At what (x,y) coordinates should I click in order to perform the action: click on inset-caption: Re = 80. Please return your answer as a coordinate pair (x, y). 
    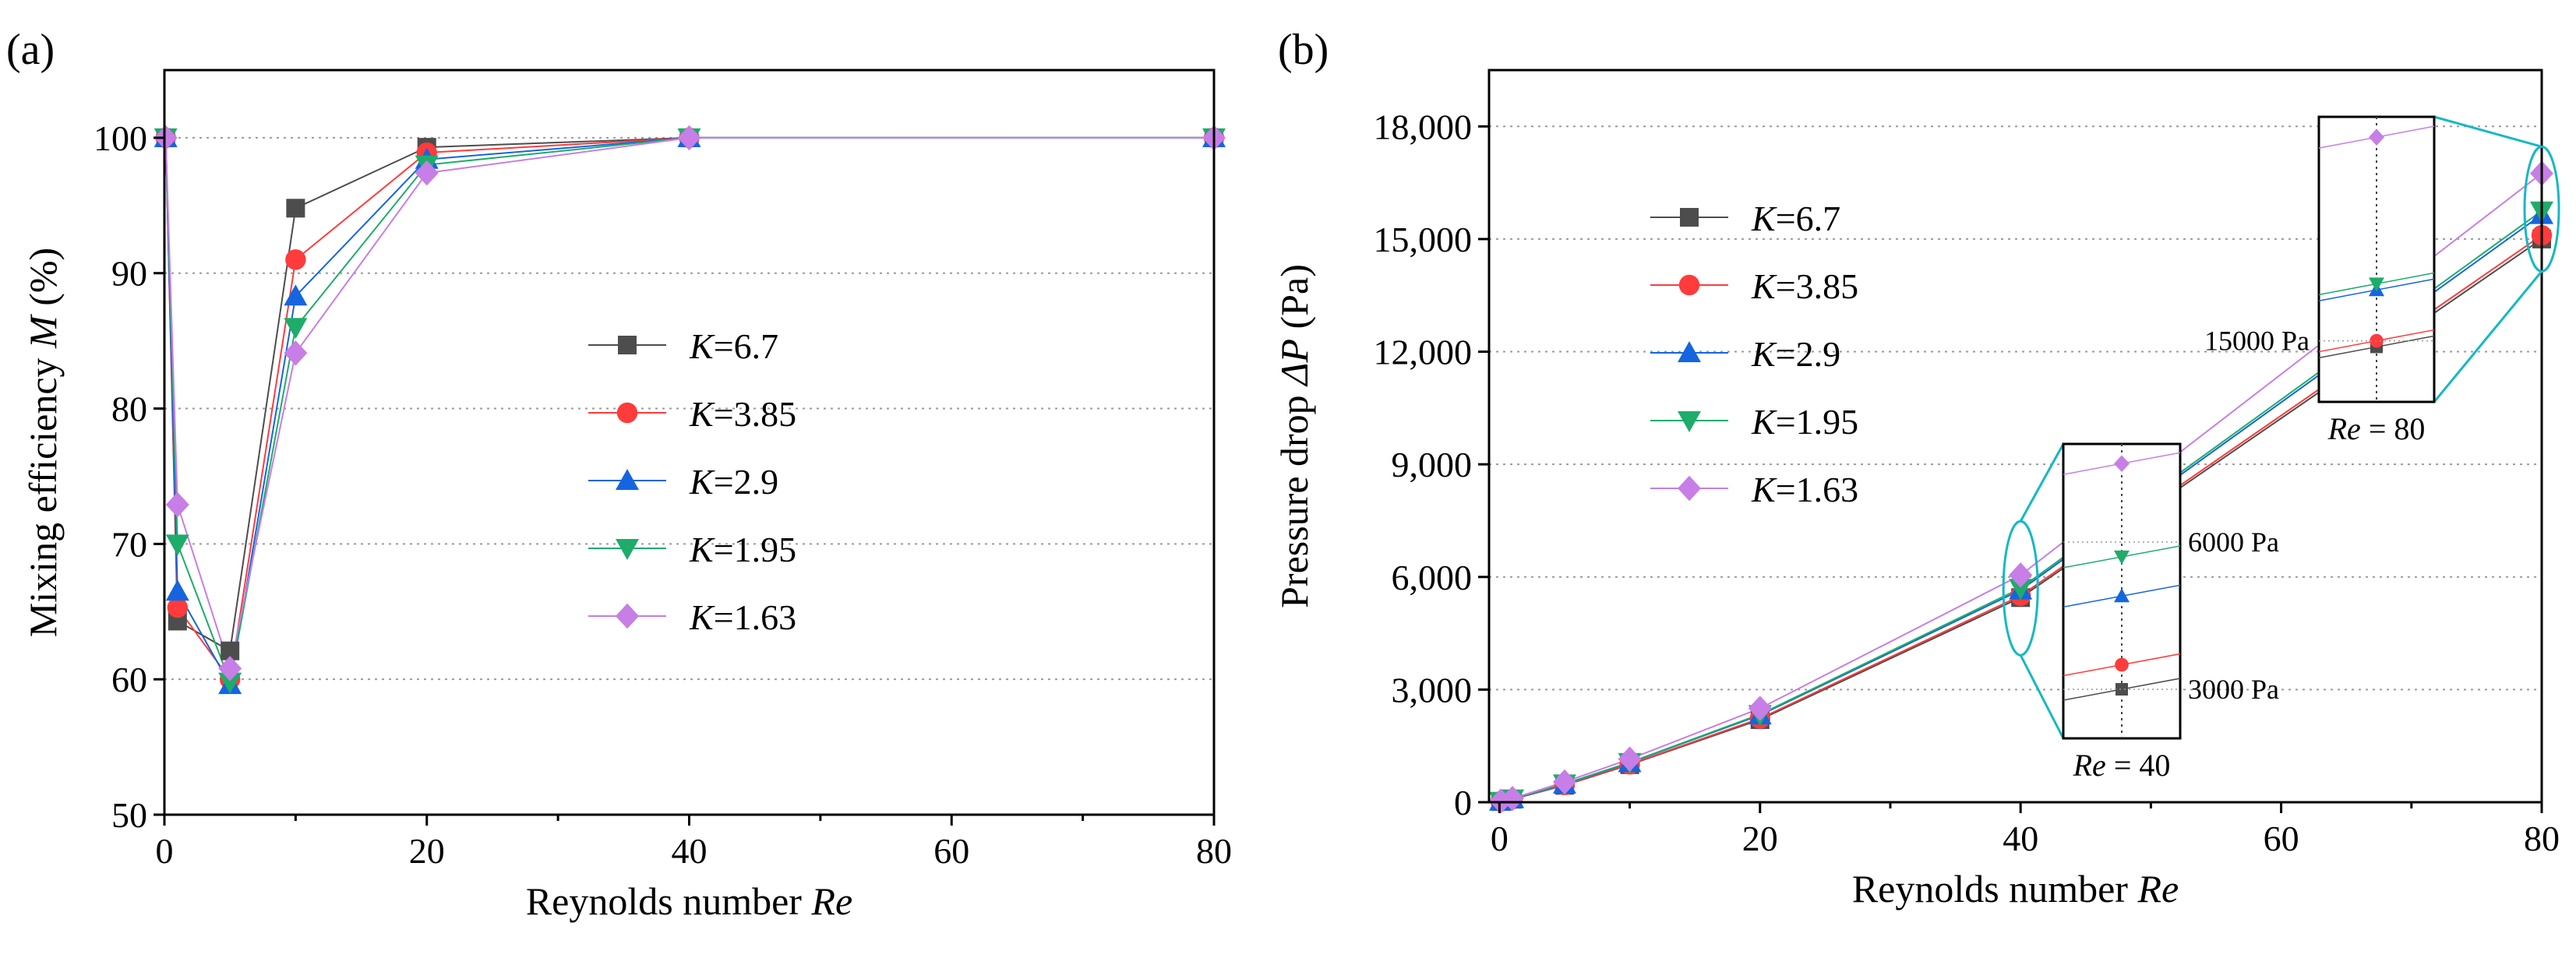
    Looking at the image, I should click on (2376, 428).